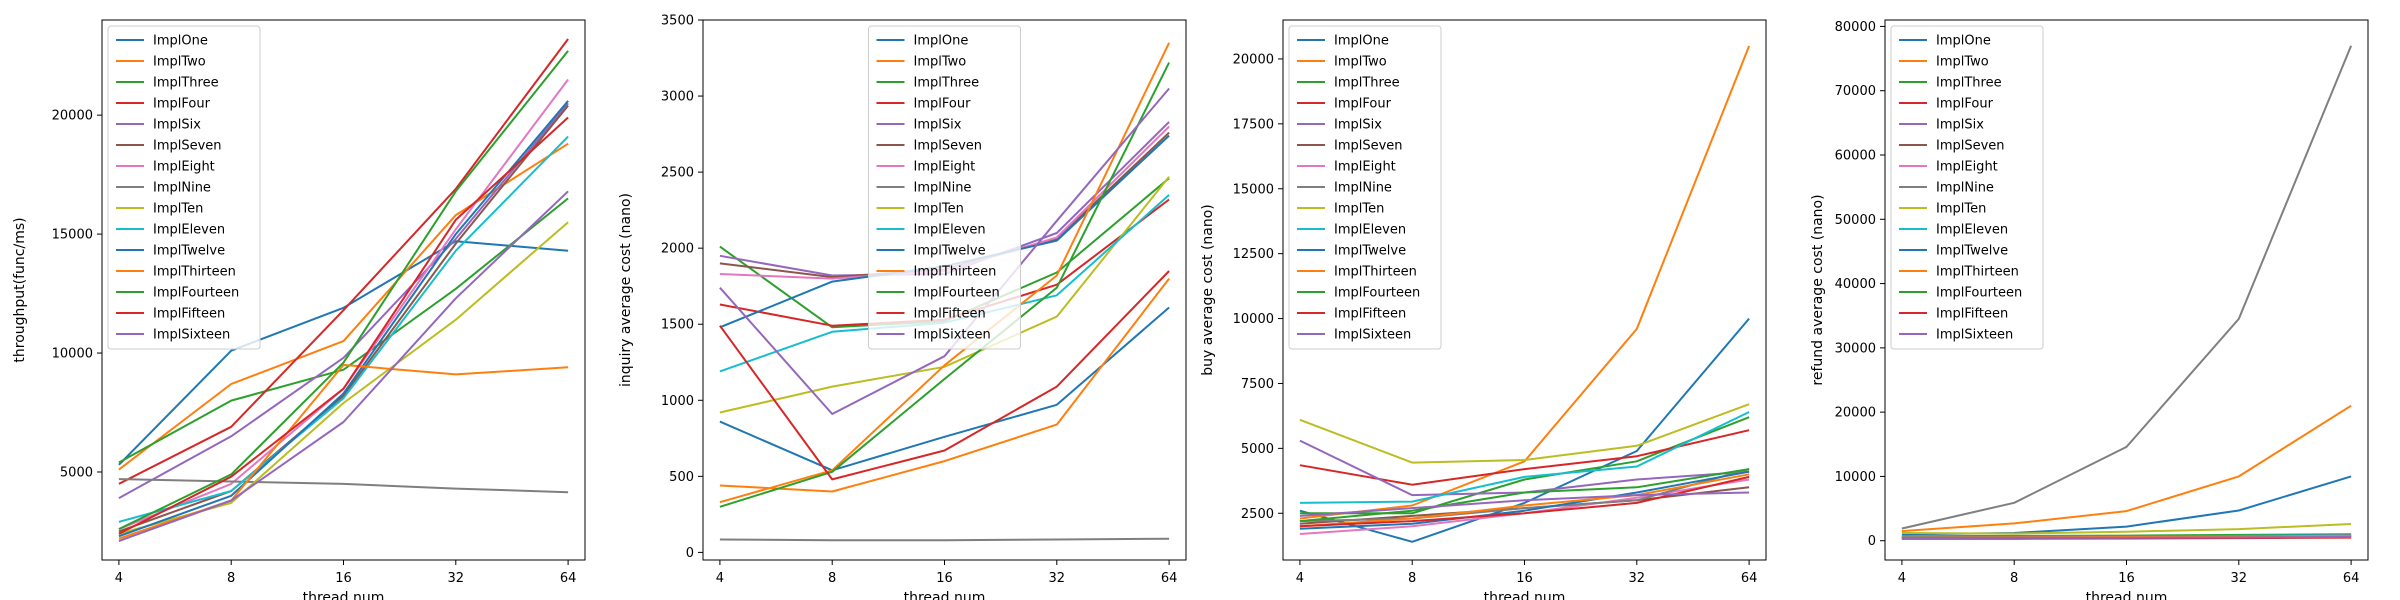  I want to click on series-line-implfourteen, so click(1524, 495).